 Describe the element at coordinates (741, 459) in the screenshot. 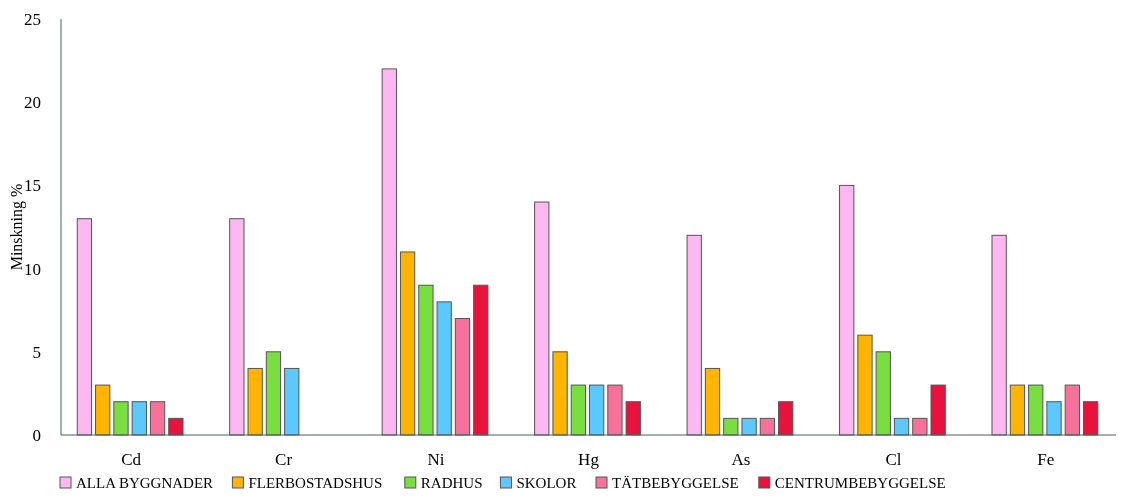

I see `x-tick-label: As` at that location.